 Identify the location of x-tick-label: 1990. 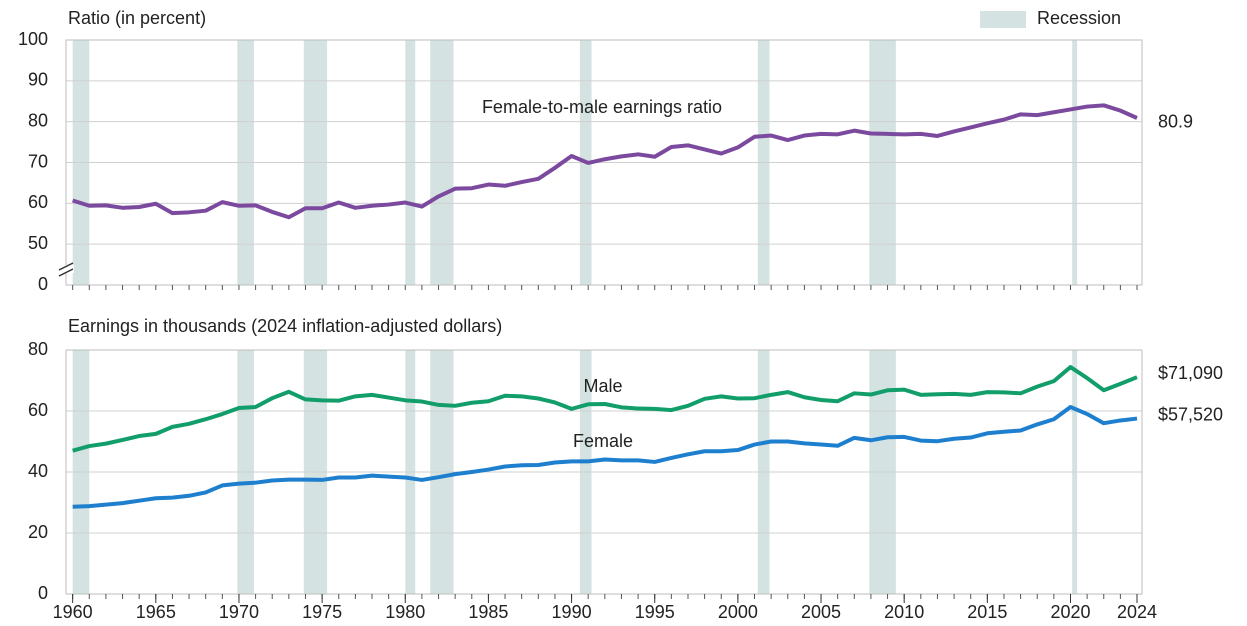
(572, 612).